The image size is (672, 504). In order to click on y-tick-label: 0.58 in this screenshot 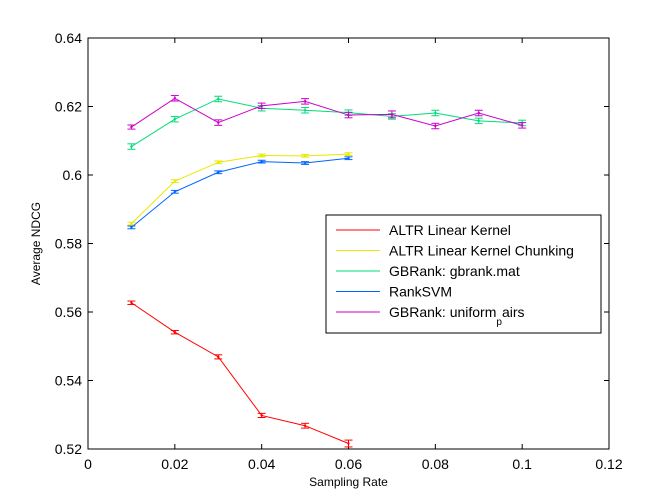, I will do `click(68, 244)`.